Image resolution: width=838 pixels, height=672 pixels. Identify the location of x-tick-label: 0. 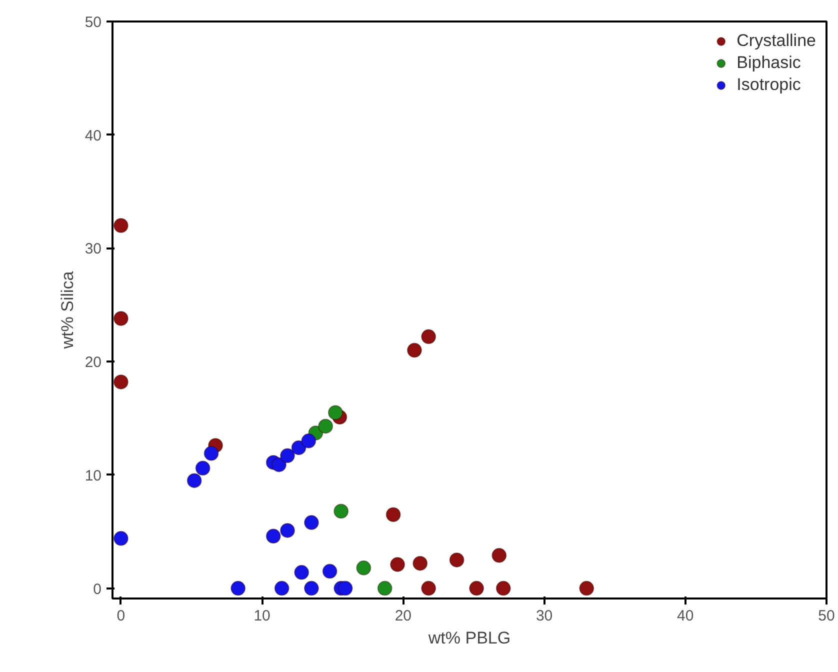
(121, 616).